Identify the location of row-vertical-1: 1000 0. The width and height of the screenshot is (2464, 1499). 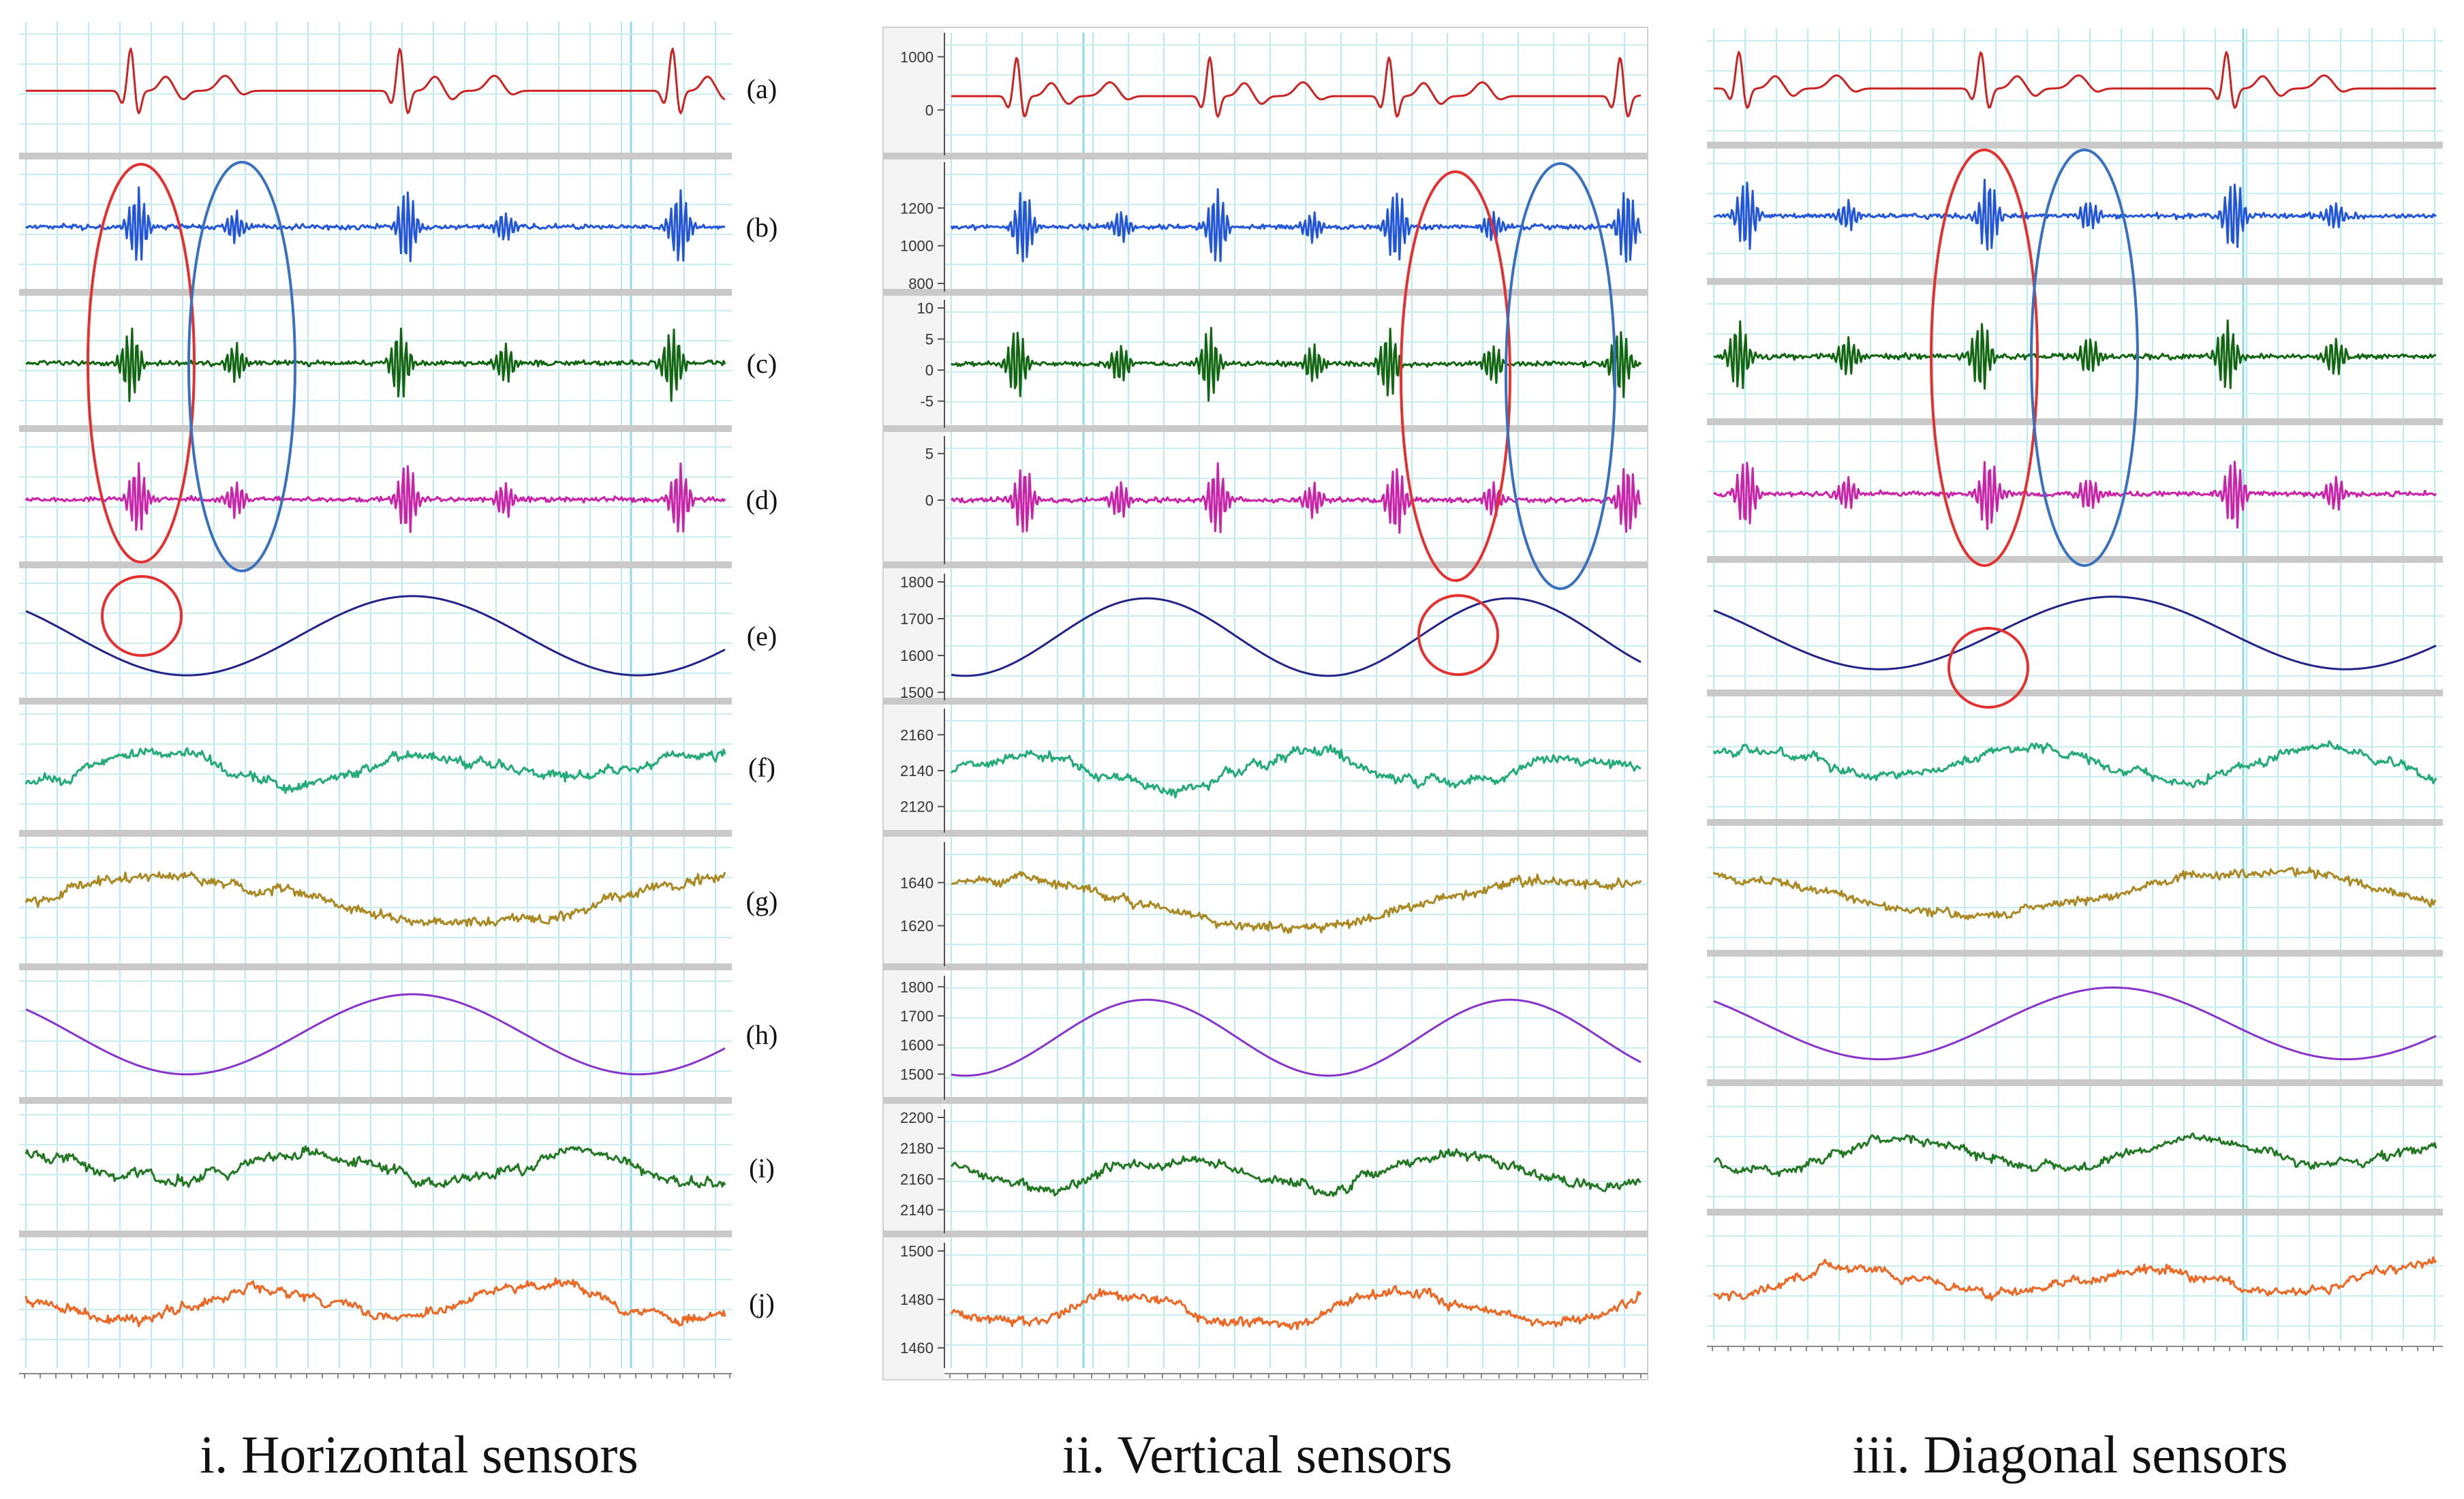
(1265, 96).